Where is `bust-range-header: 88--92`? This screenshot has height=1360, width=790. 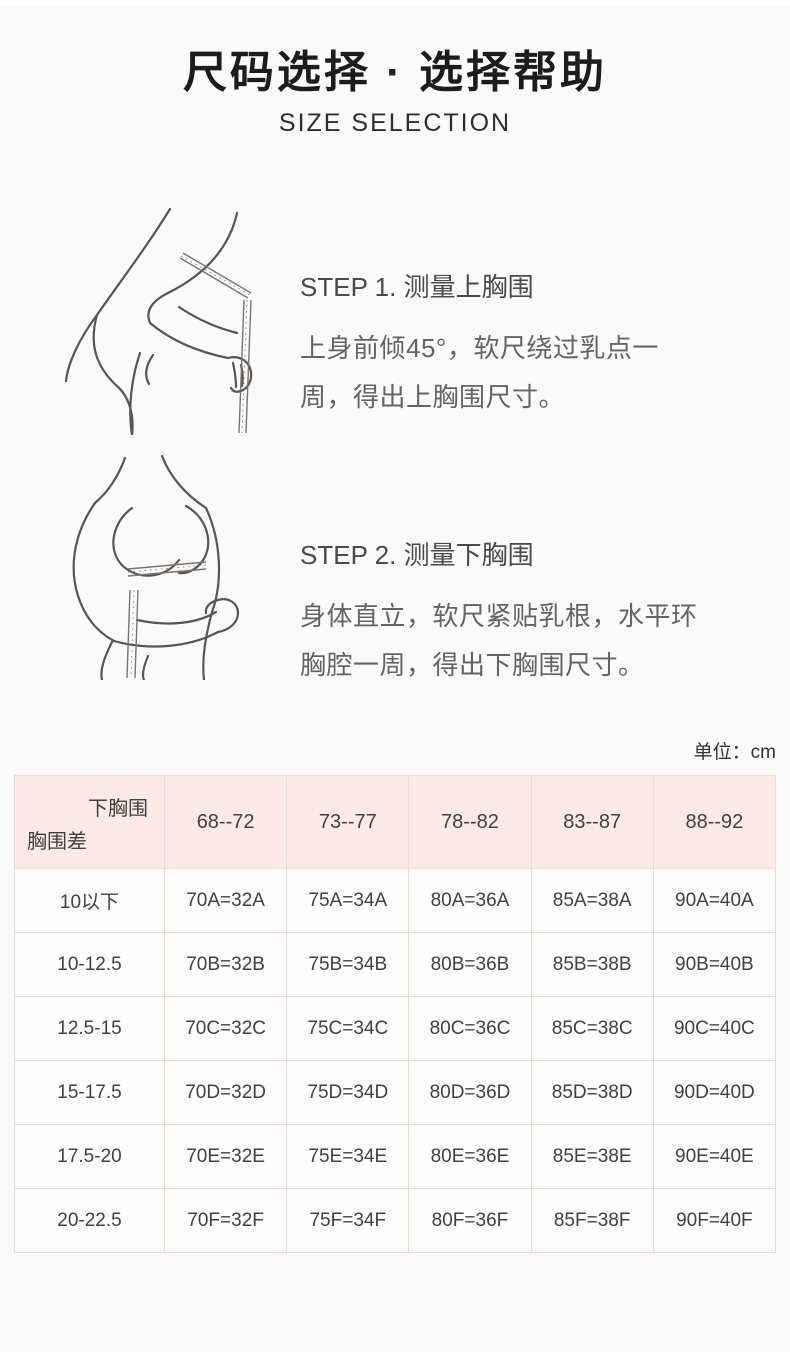
bust-range-header: 88--92 is located at coordinates (714, 822).